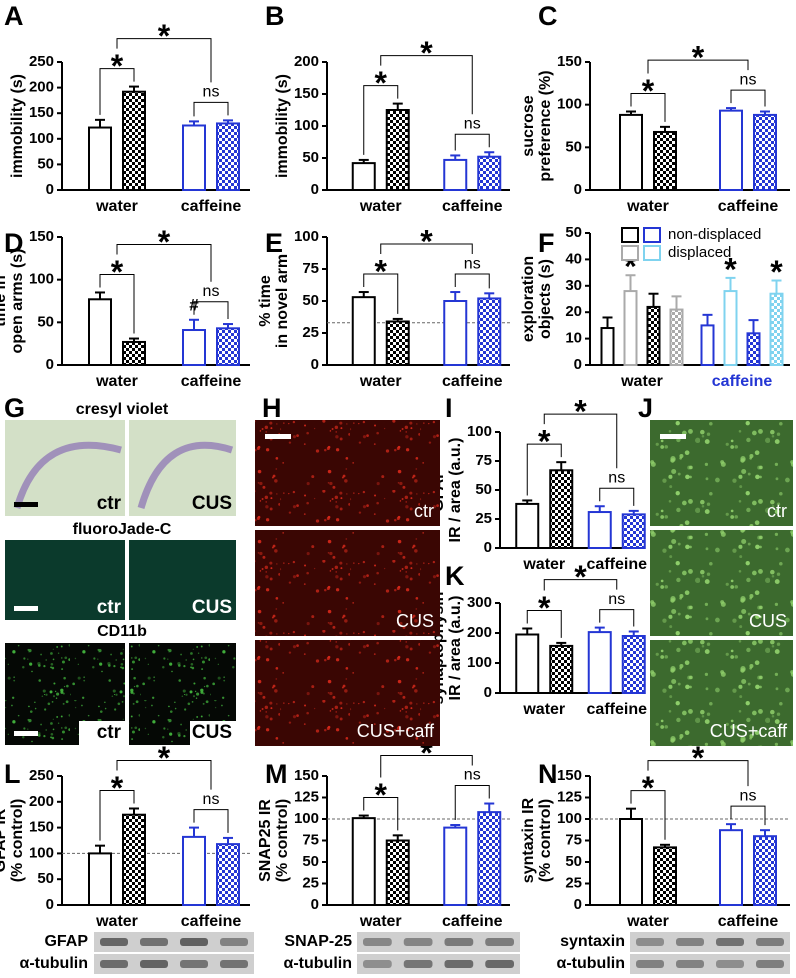  I want to click on label-box, so click(102, 733).